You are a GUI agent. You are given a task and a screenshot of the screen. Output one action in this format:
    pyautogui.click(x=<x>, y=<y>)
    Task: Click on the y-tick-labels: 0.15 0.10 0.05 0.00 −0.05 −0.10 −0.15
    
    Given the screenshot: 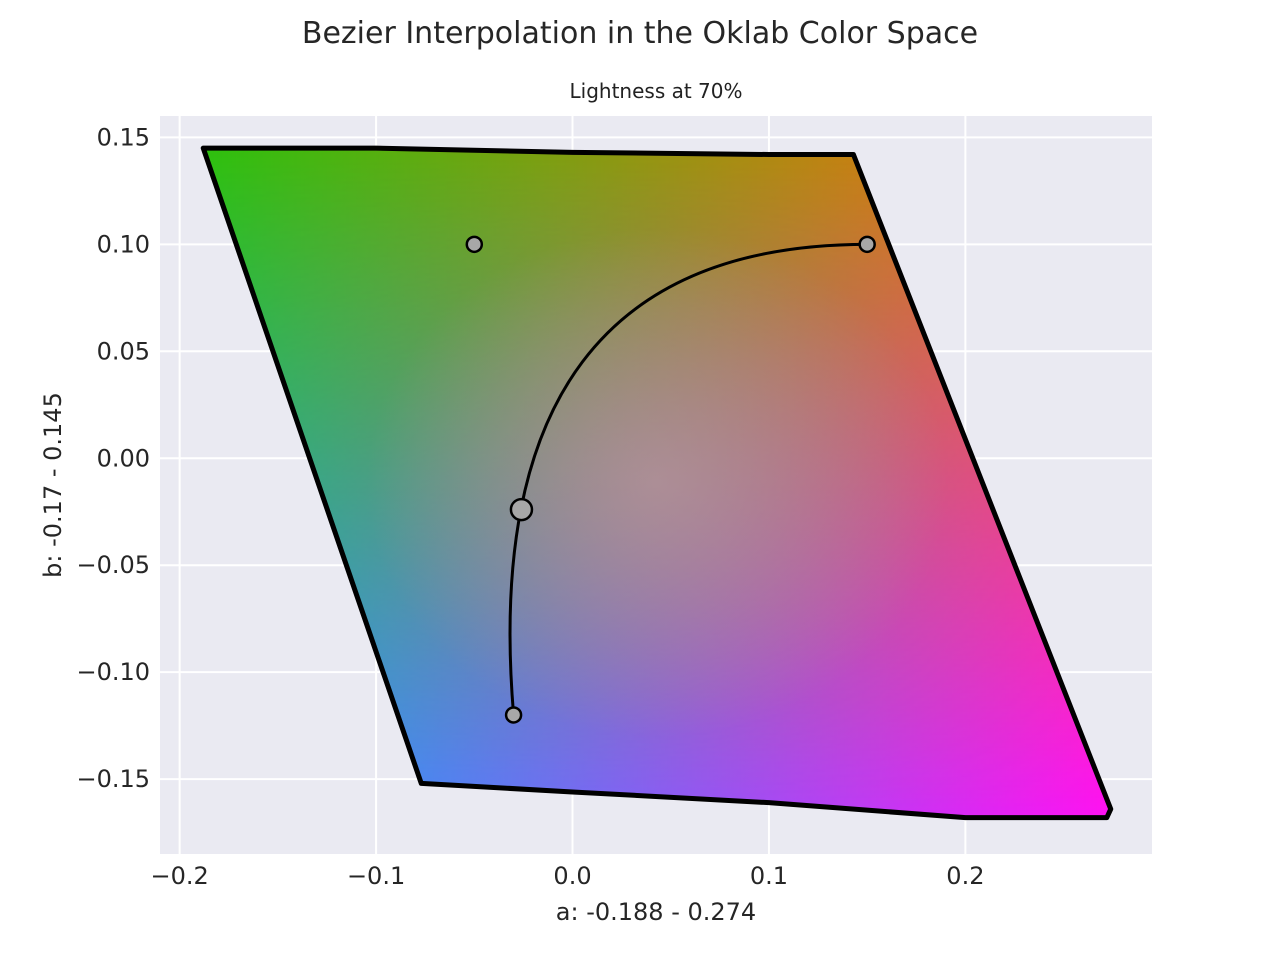 What is the action you would take?
    pyautogui.click(x=113, y=458)
    